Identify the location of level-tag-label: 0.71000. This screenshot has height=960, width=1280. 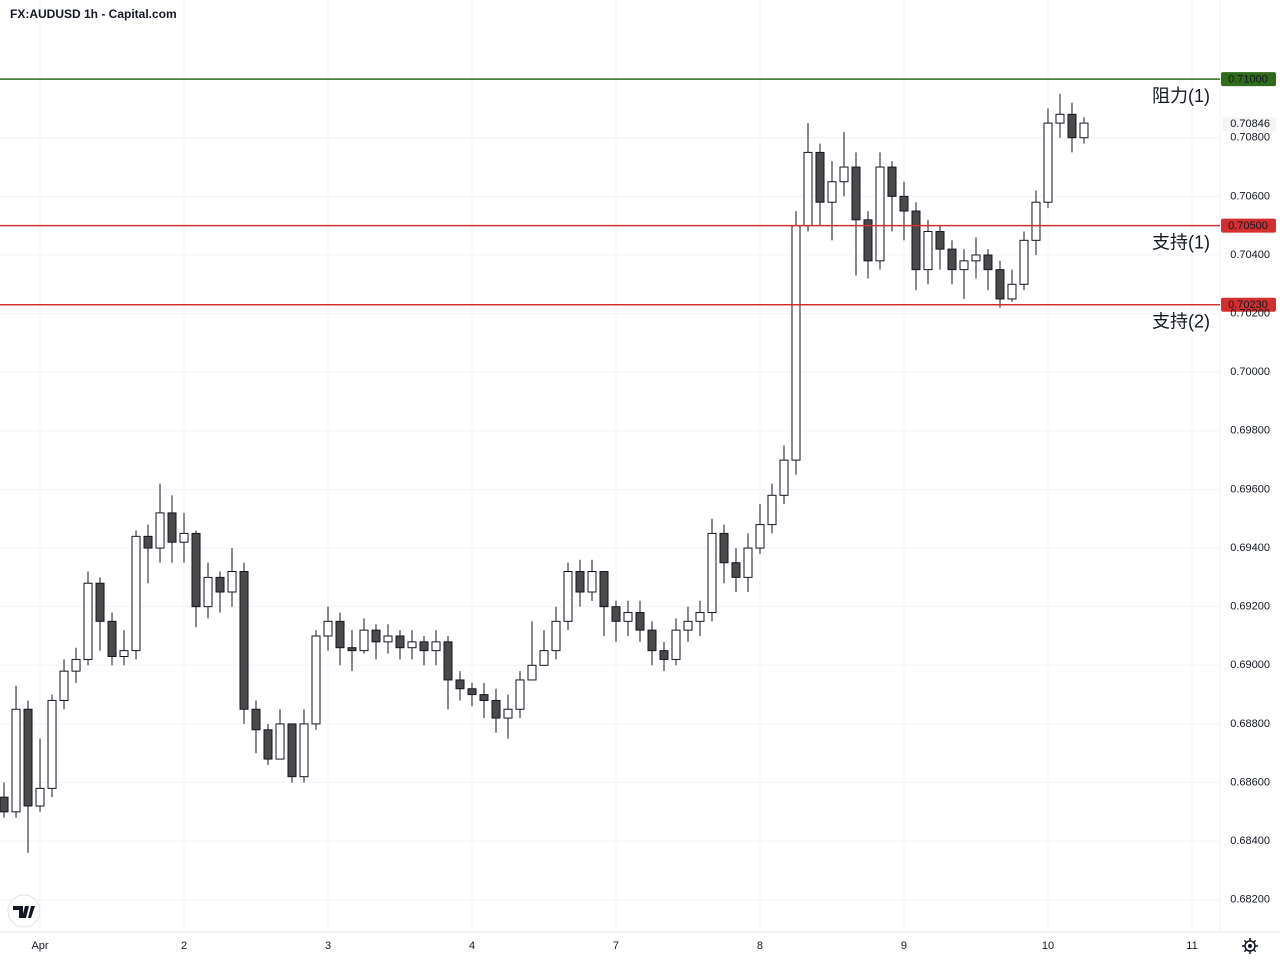
(1248, 80).